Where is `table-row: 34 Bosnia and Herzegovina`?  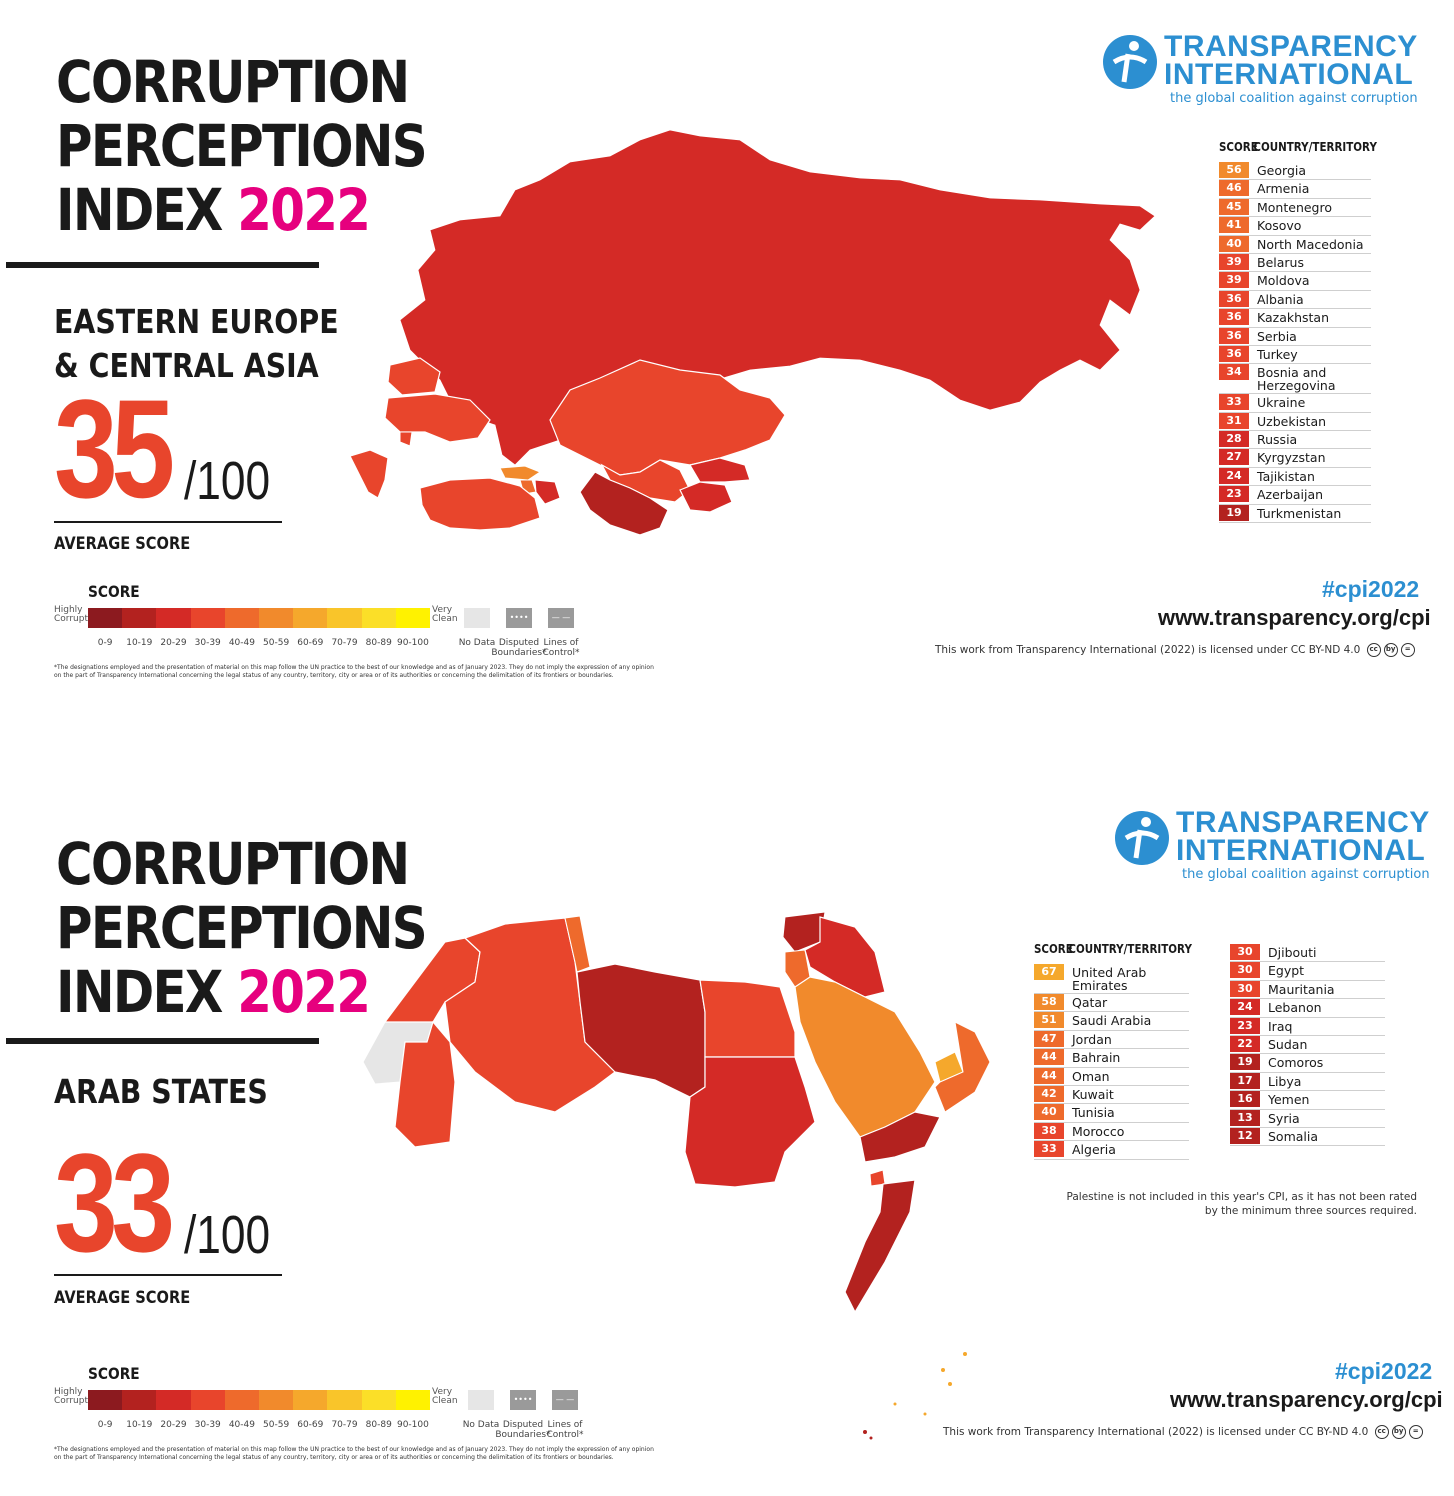
table-row: 34 Bosnia and Herzegovina is located at coordinates (1295, 379).